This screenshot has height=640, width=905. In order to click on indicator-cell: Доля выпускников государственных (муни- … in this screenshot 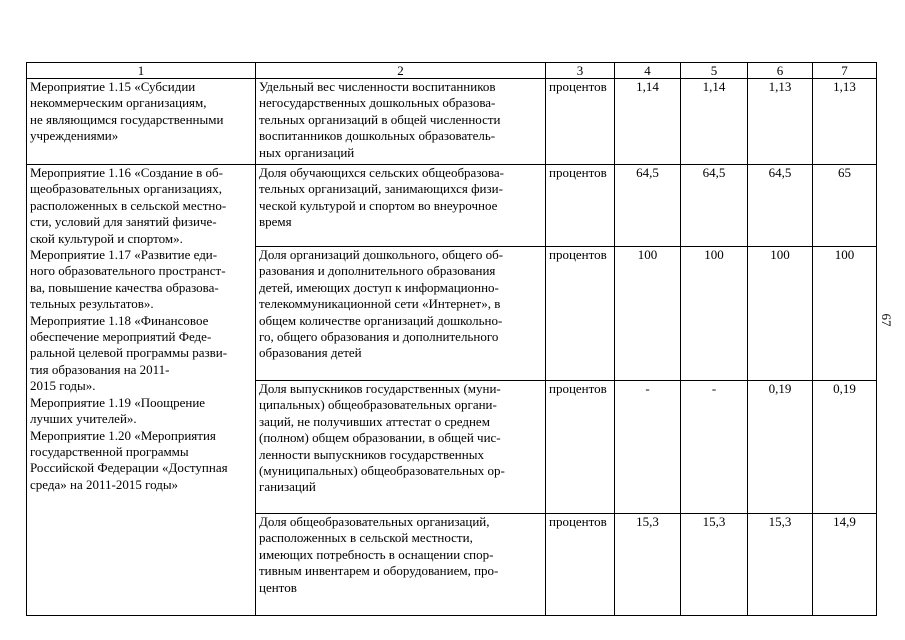, I will do `click(400, 447)`.